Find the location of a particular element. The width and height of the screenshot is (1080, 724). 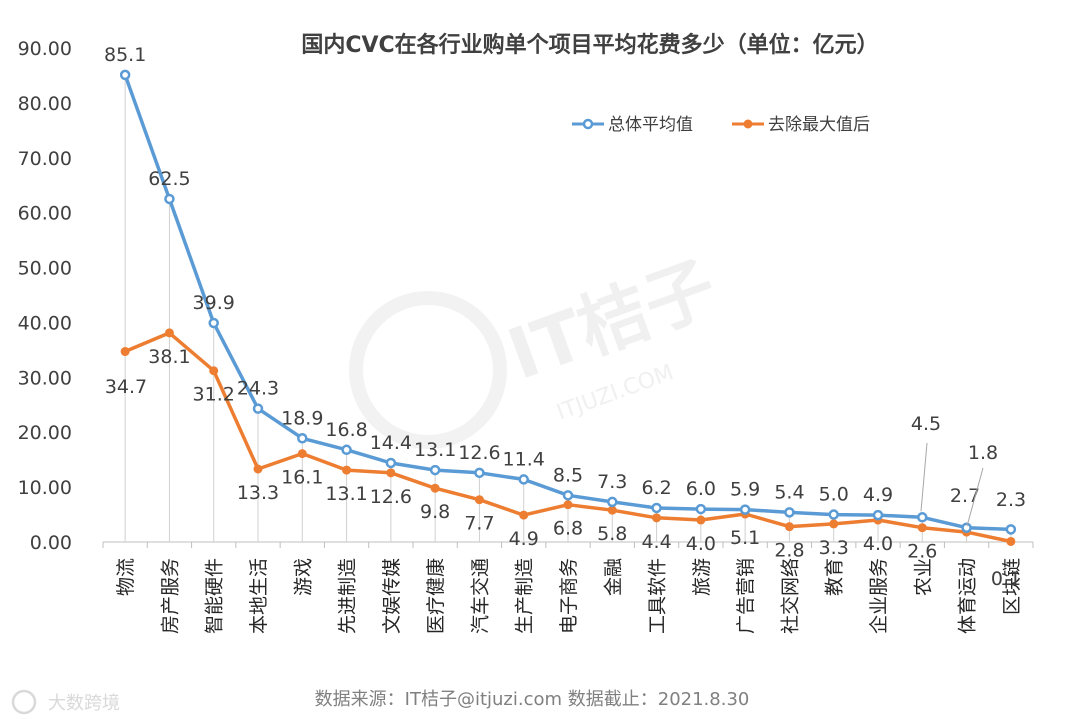

x-category-label: 物流 is located at coordinates (126, 577).